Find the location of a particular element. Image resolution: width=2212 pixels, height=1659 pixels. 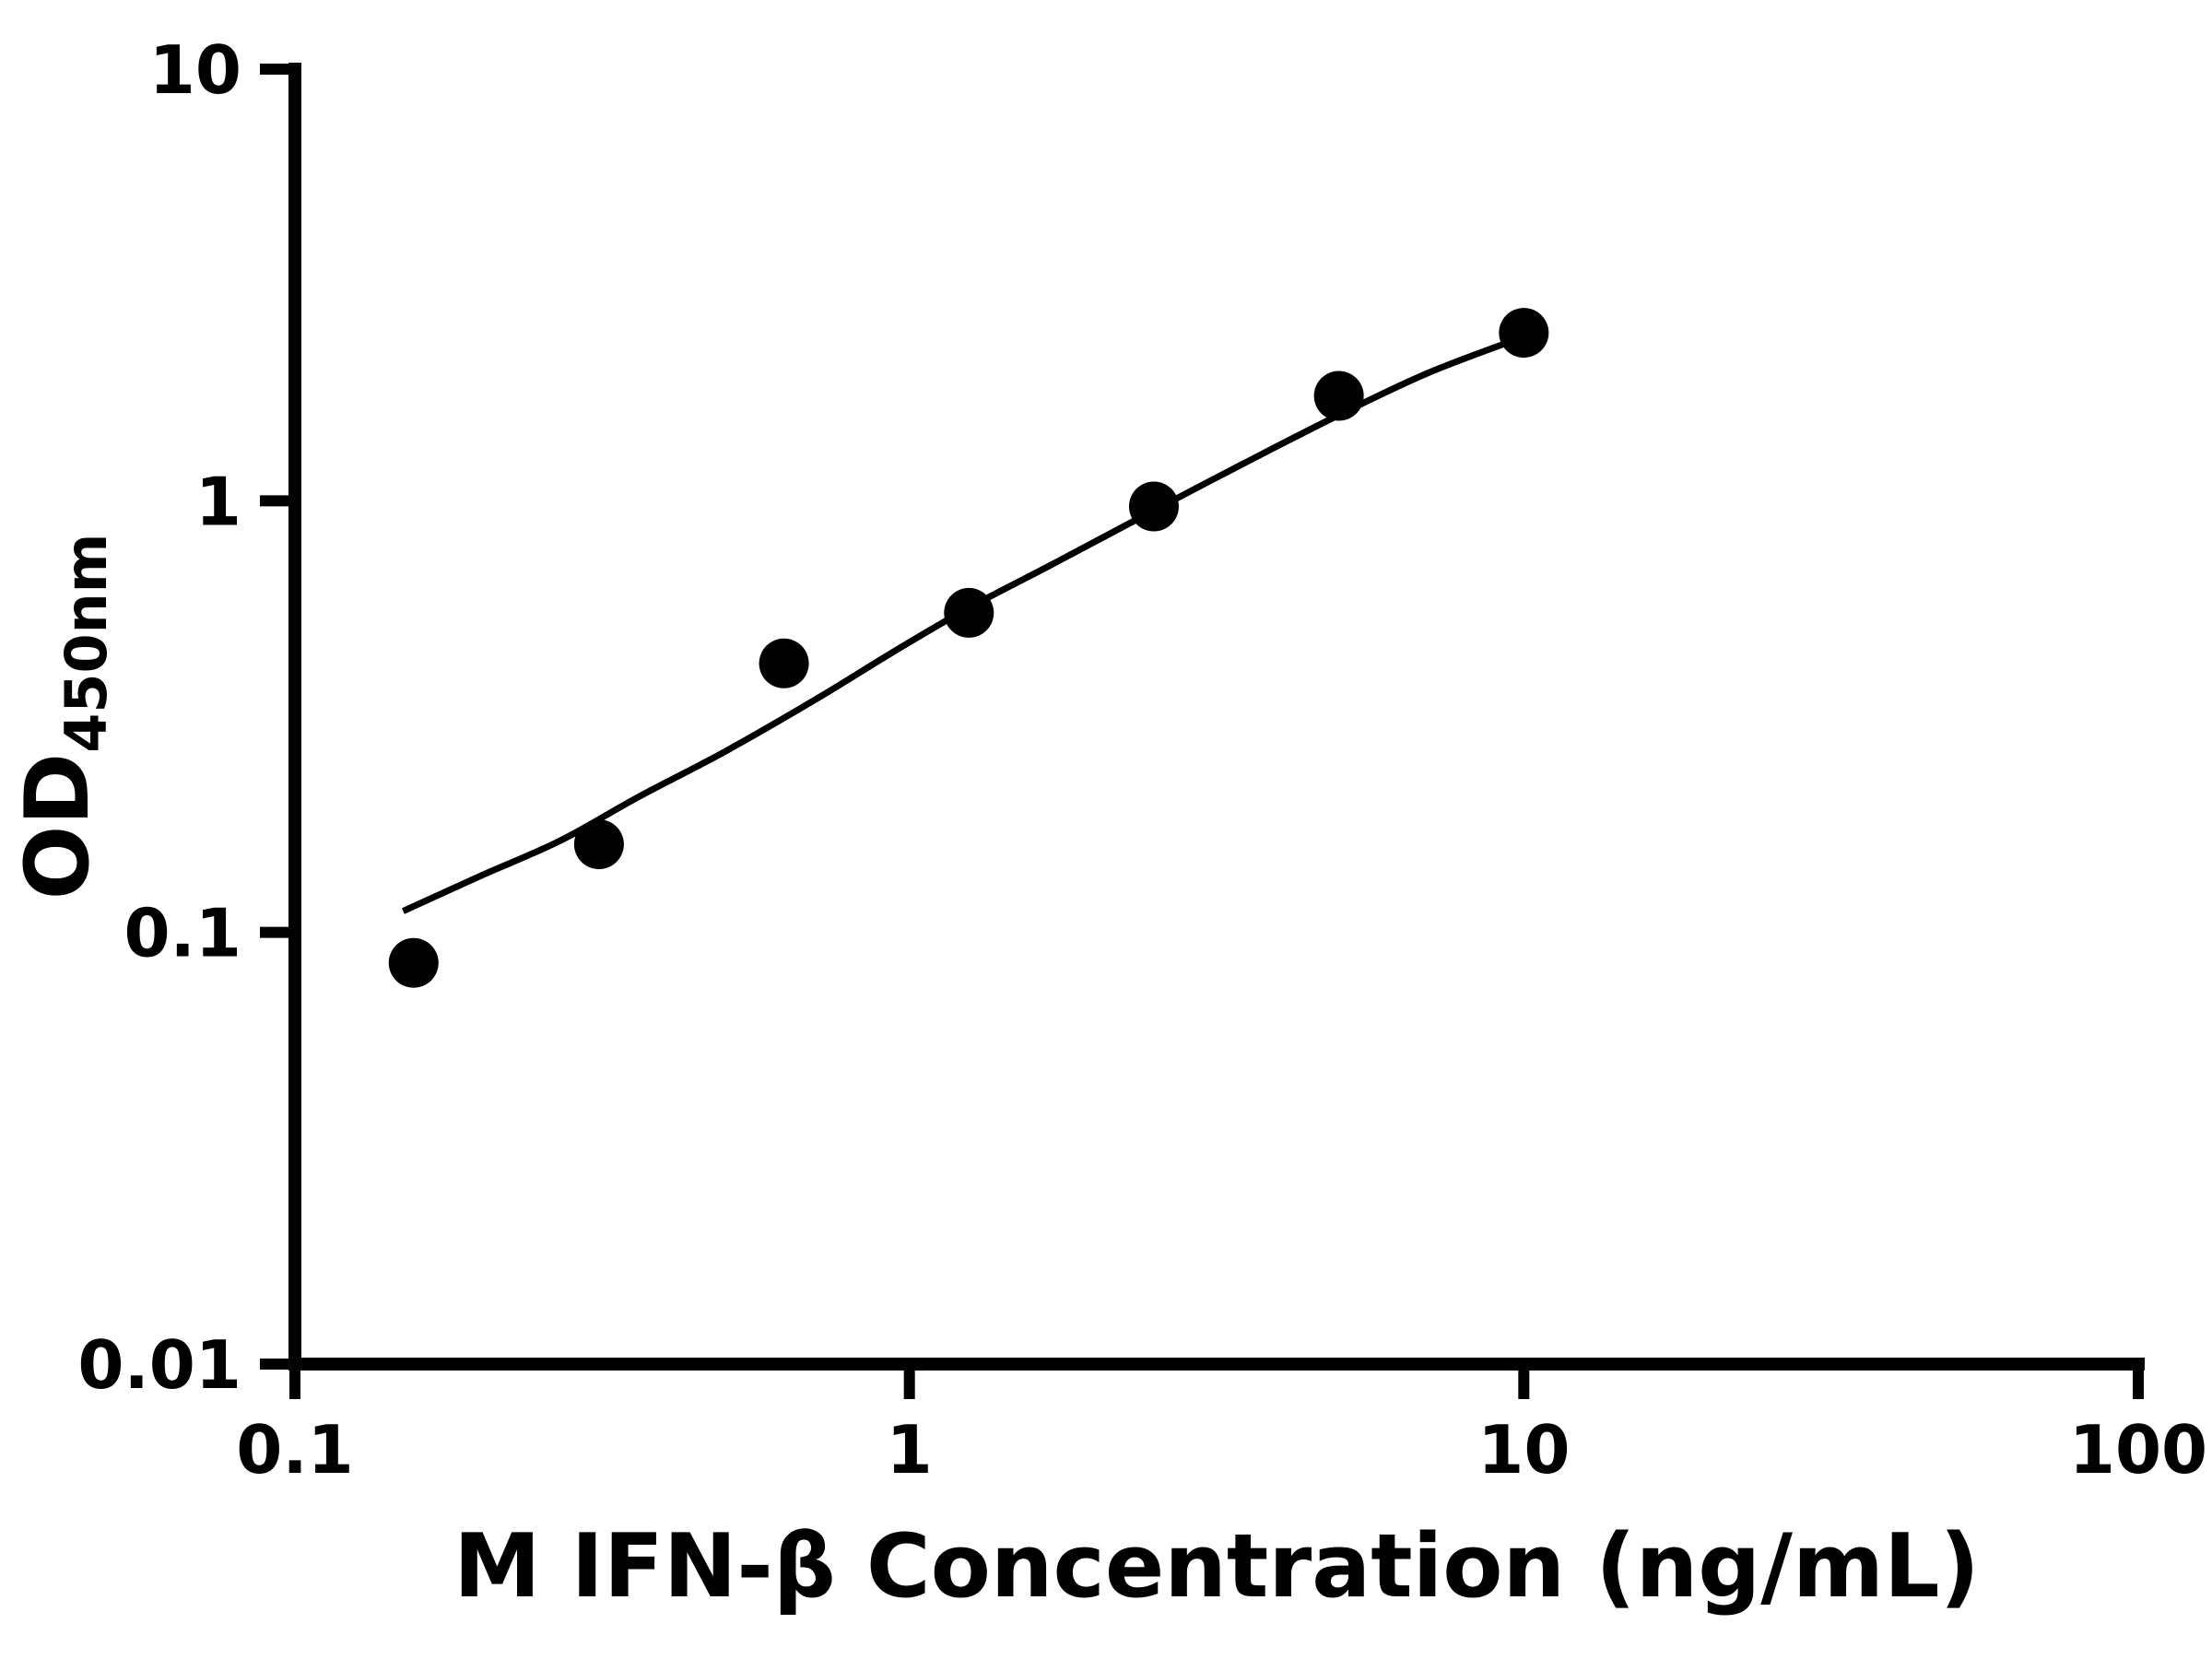

x-tick-label: 0.1 is located at coordinates (295, 1449).